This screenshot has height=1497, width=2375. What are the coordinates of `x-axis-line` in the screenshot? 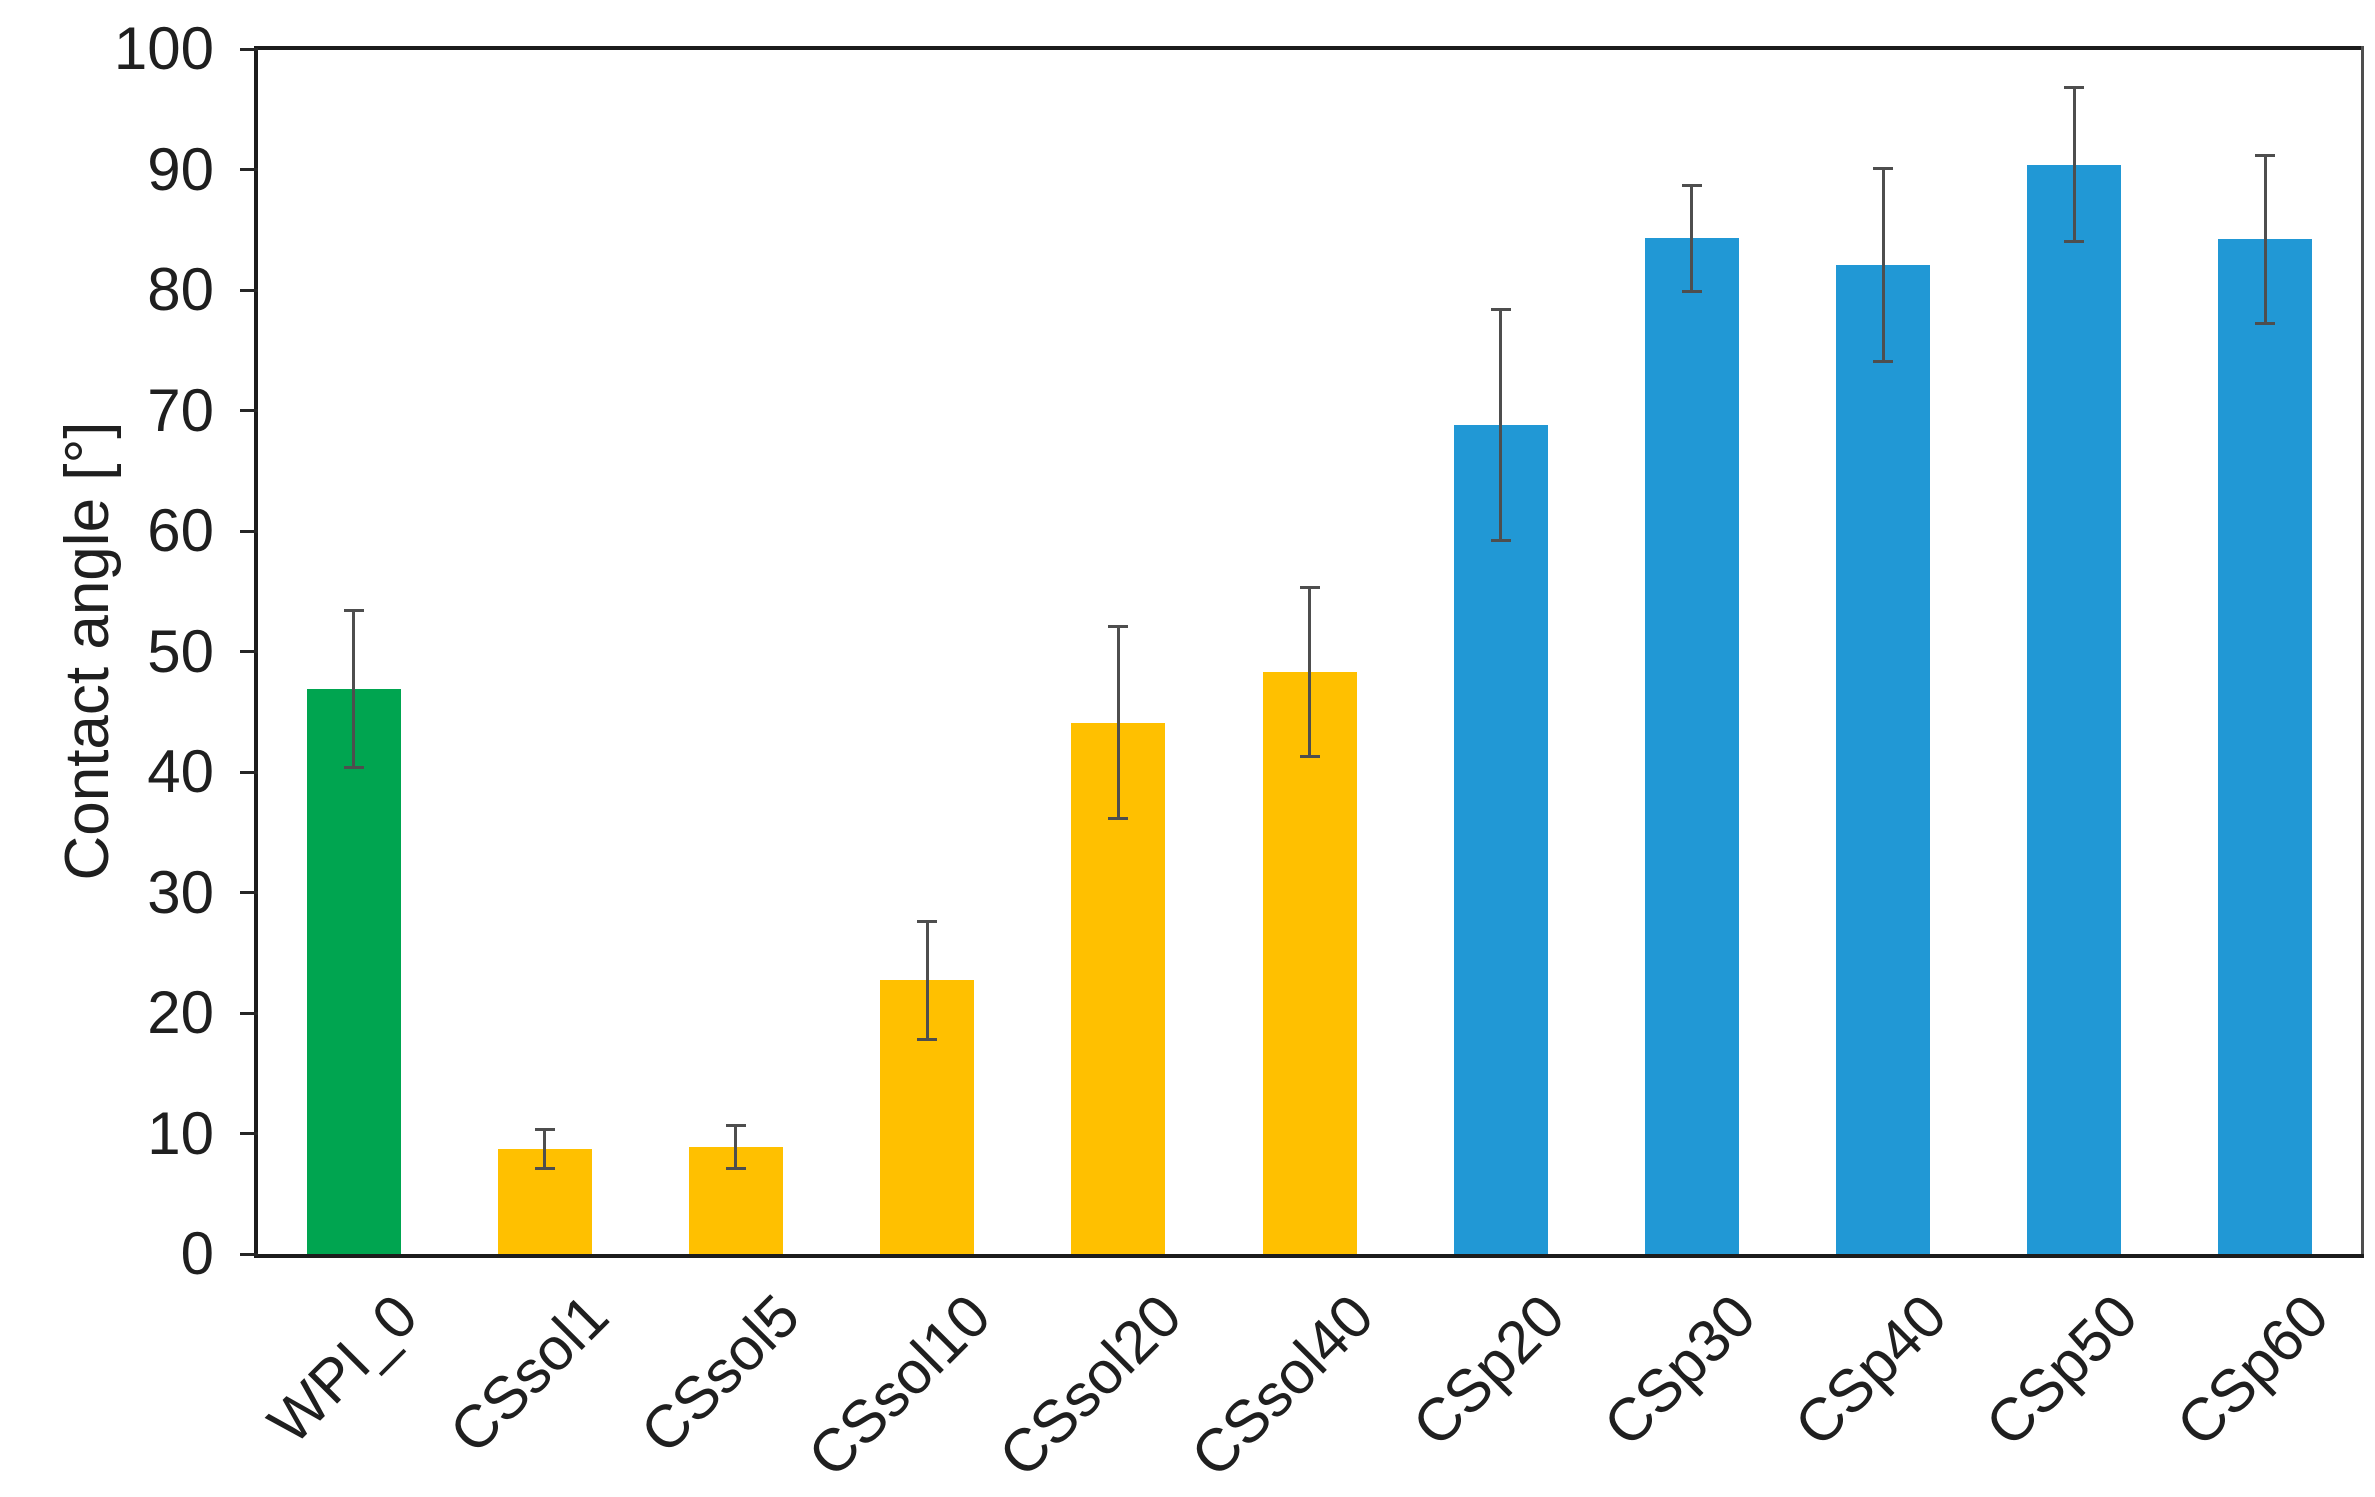 It's located at (1309, 1256).